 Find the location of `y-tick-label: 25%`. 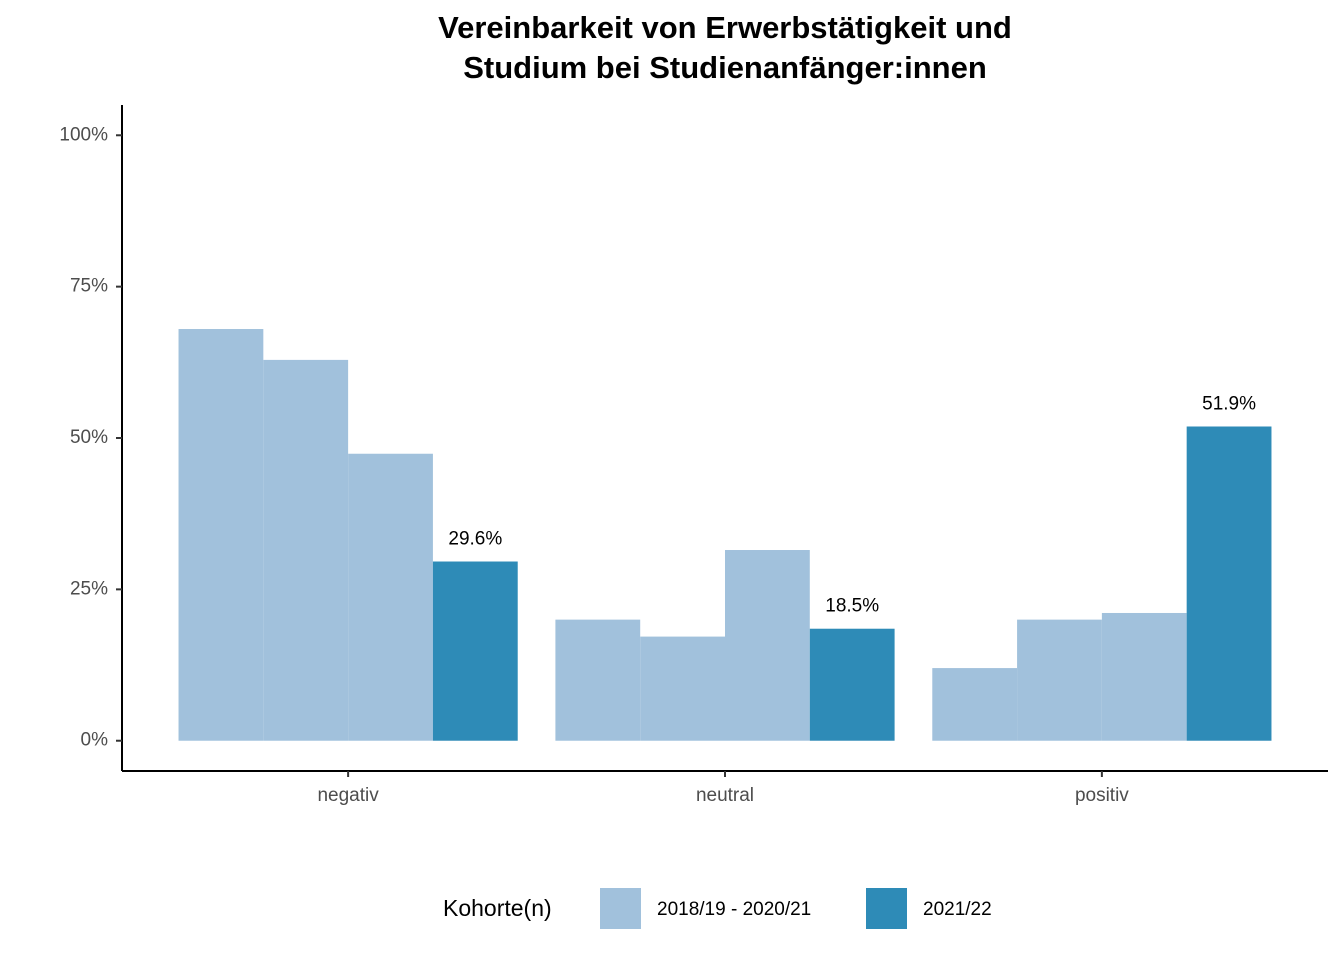

y-tick-label: 25% is located at coordinates (89, 588).